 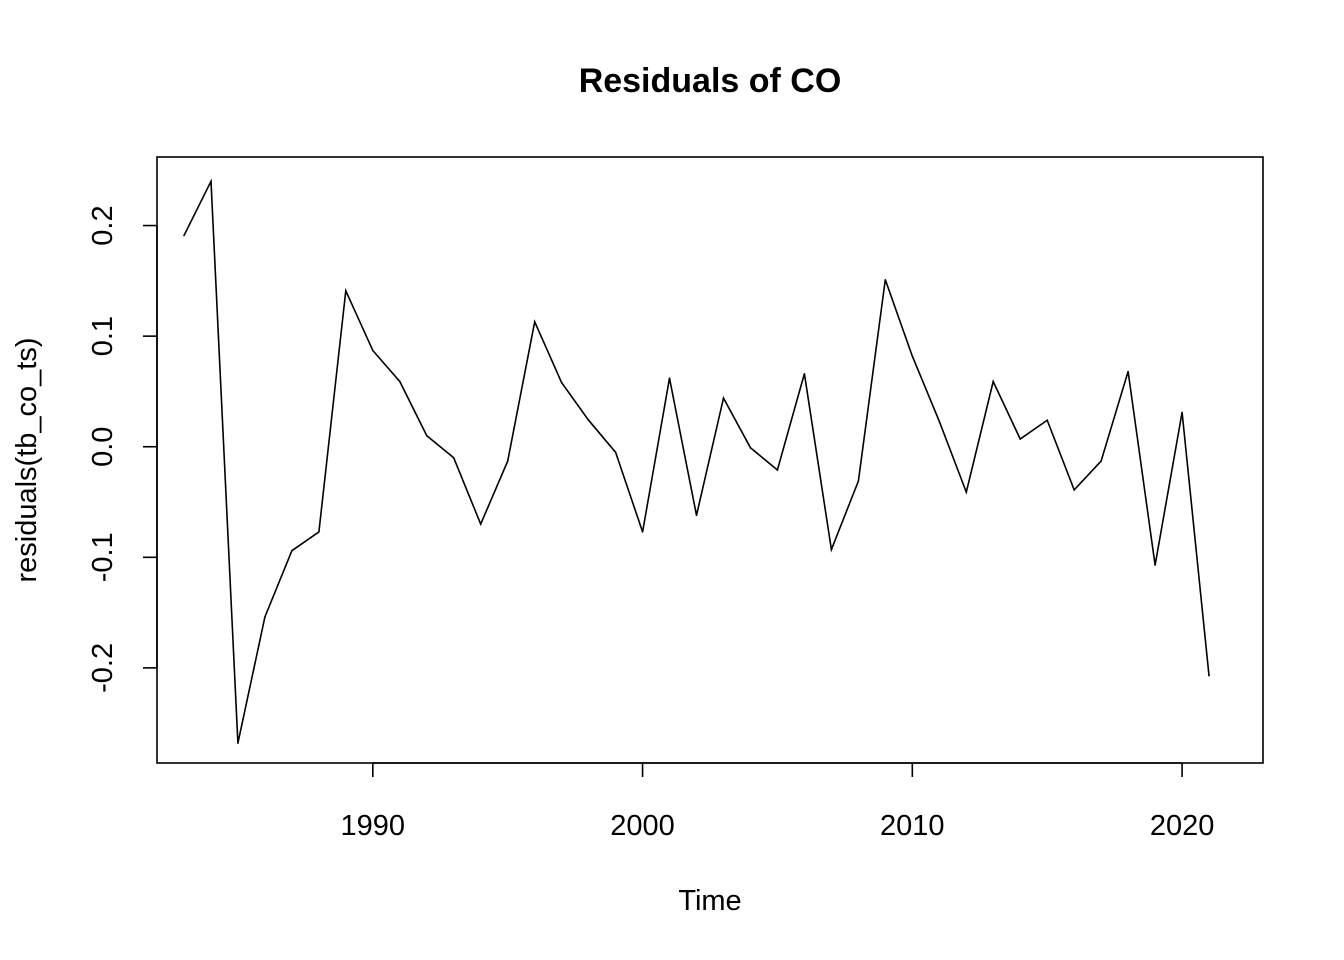 What do you see at coordinates (103, 447) in the screenshot?
I see `y-tick-label: 0.0` at bounding box center [103, 447].